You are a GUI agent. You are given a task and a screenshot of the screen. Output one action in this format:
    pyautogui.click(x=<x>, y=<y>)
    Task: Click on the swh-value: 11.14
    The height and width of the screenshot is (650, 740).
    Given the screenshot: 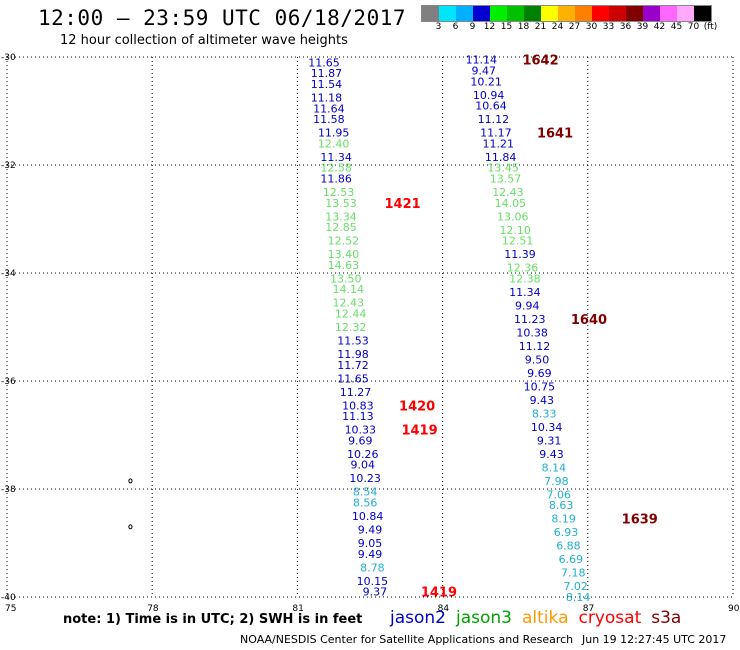 What is the action you would take?
    pyautogui.click(x=482, y=60)
    